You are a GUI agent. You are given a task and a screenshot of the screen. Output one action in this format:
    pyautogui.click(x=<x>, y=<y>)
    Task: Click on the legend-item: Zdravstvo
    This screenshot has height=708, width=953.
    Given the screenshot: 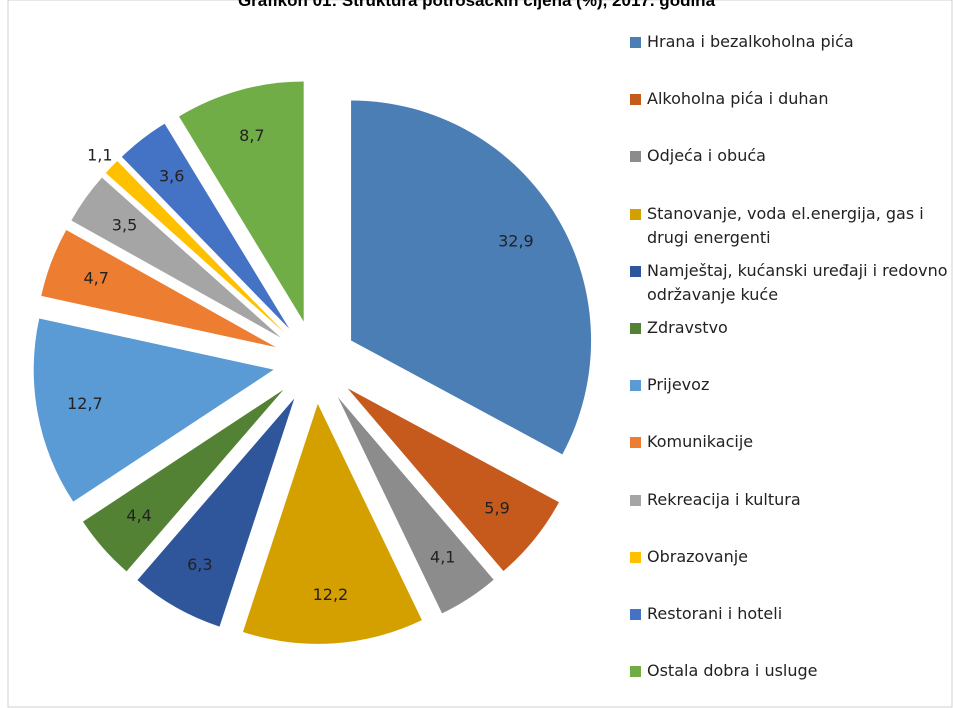 What is the action you would take?
    pyautogui.click(x=790, y=328)
    